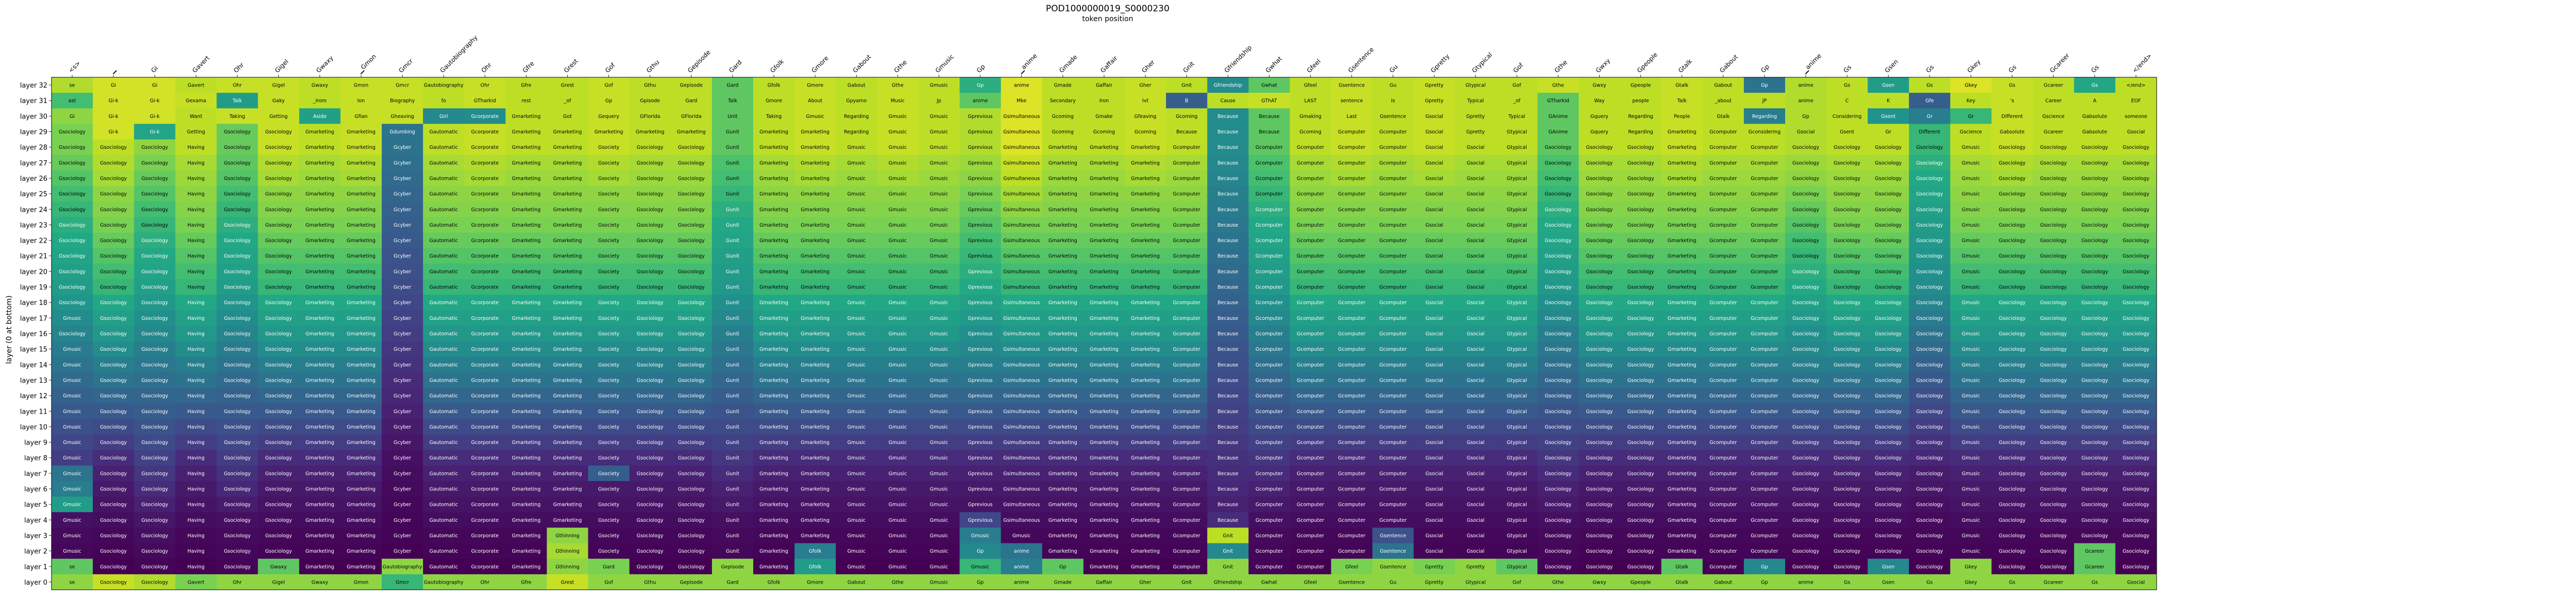  I want to click on cell-label: Gmusic, so click(898, 288).